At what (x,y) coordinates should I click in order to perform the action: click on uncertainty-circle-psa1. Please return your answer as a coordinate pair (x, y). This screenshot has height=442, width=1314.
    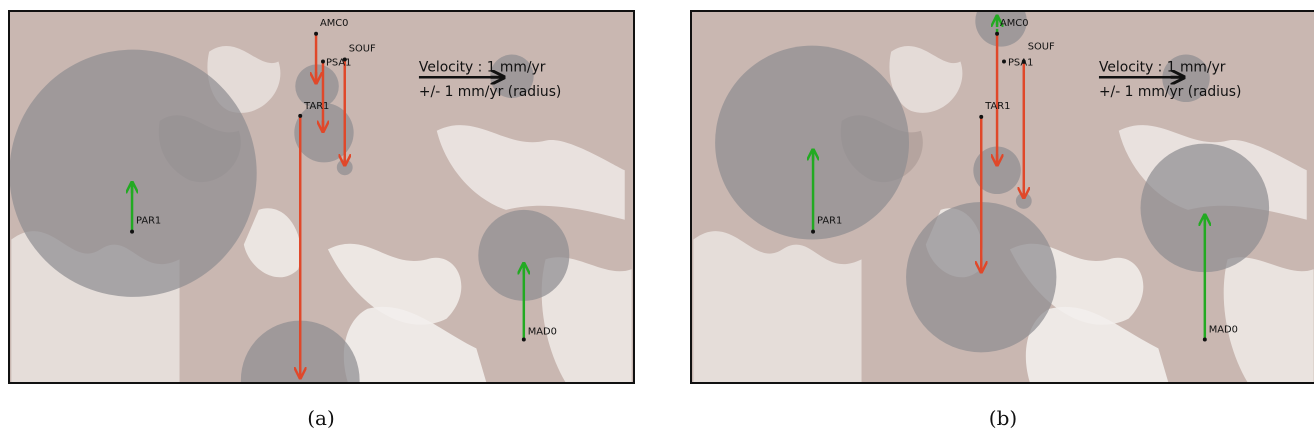
    Looking at the image, I should click on (997, 170).